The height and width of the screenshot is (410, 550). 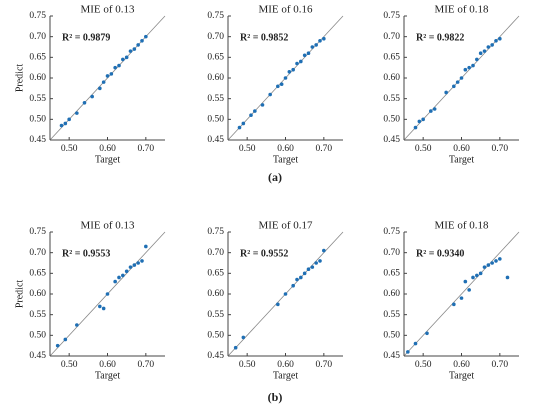 I want to click on chart-title: MIE of 0.17, so click(x=285, y=226).